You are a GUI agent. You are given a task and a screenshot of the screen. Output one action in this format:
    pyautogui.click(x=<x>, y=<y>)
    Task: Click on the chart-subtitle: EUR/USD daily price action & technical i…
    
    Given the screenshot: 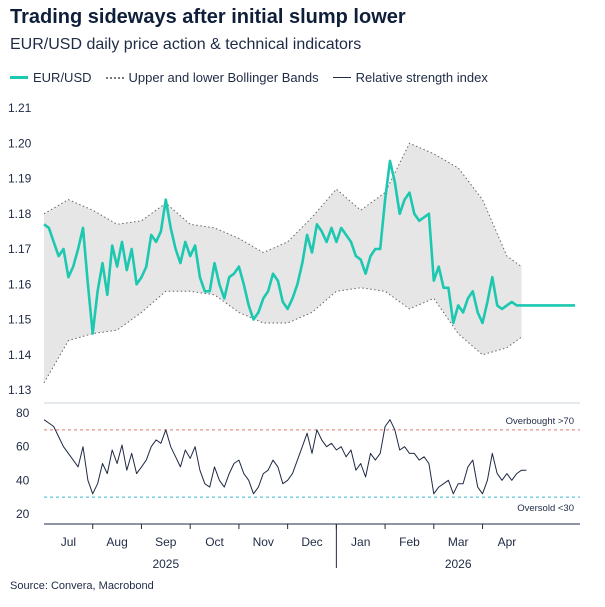 What is the action you would take?
    pyautogui.click(x=186, y=44)
    